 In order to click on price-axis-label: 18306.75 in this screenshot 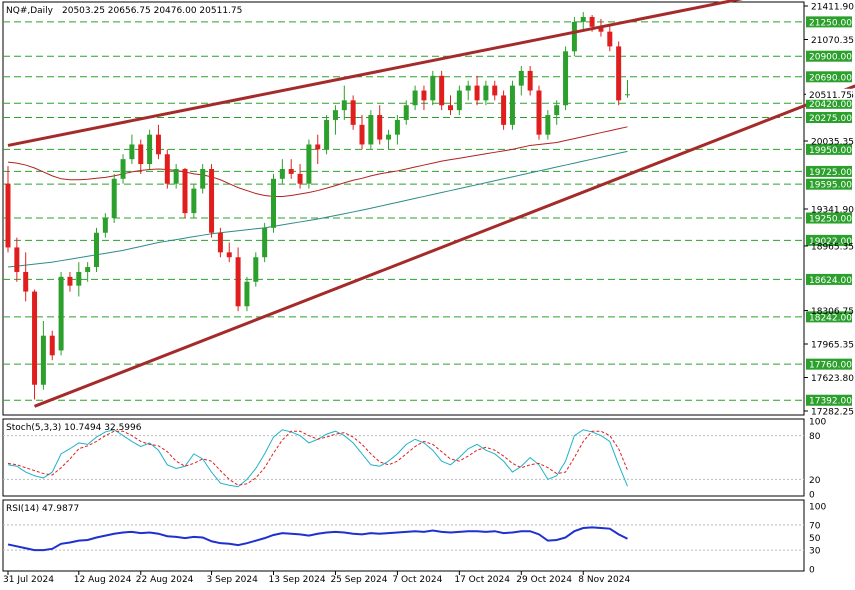, I will do `click(832, 312)`.